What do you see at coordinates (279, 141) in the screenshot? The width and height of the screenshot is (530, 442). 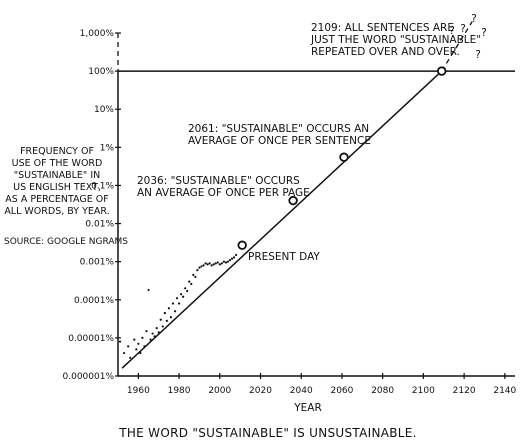 I see `milestone-label: AVERAGE OF ONCE PER SENTENCE` at bounding box center [279, 141].